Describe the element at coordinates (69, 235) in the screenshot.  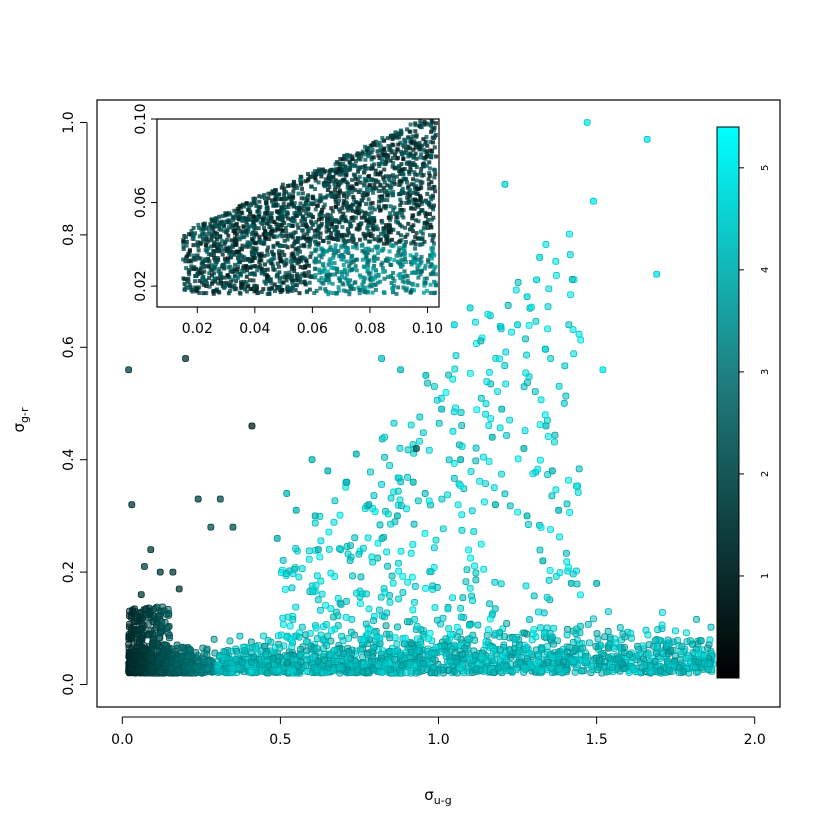
I see `main-y-tick-label: 0.8` at that location.